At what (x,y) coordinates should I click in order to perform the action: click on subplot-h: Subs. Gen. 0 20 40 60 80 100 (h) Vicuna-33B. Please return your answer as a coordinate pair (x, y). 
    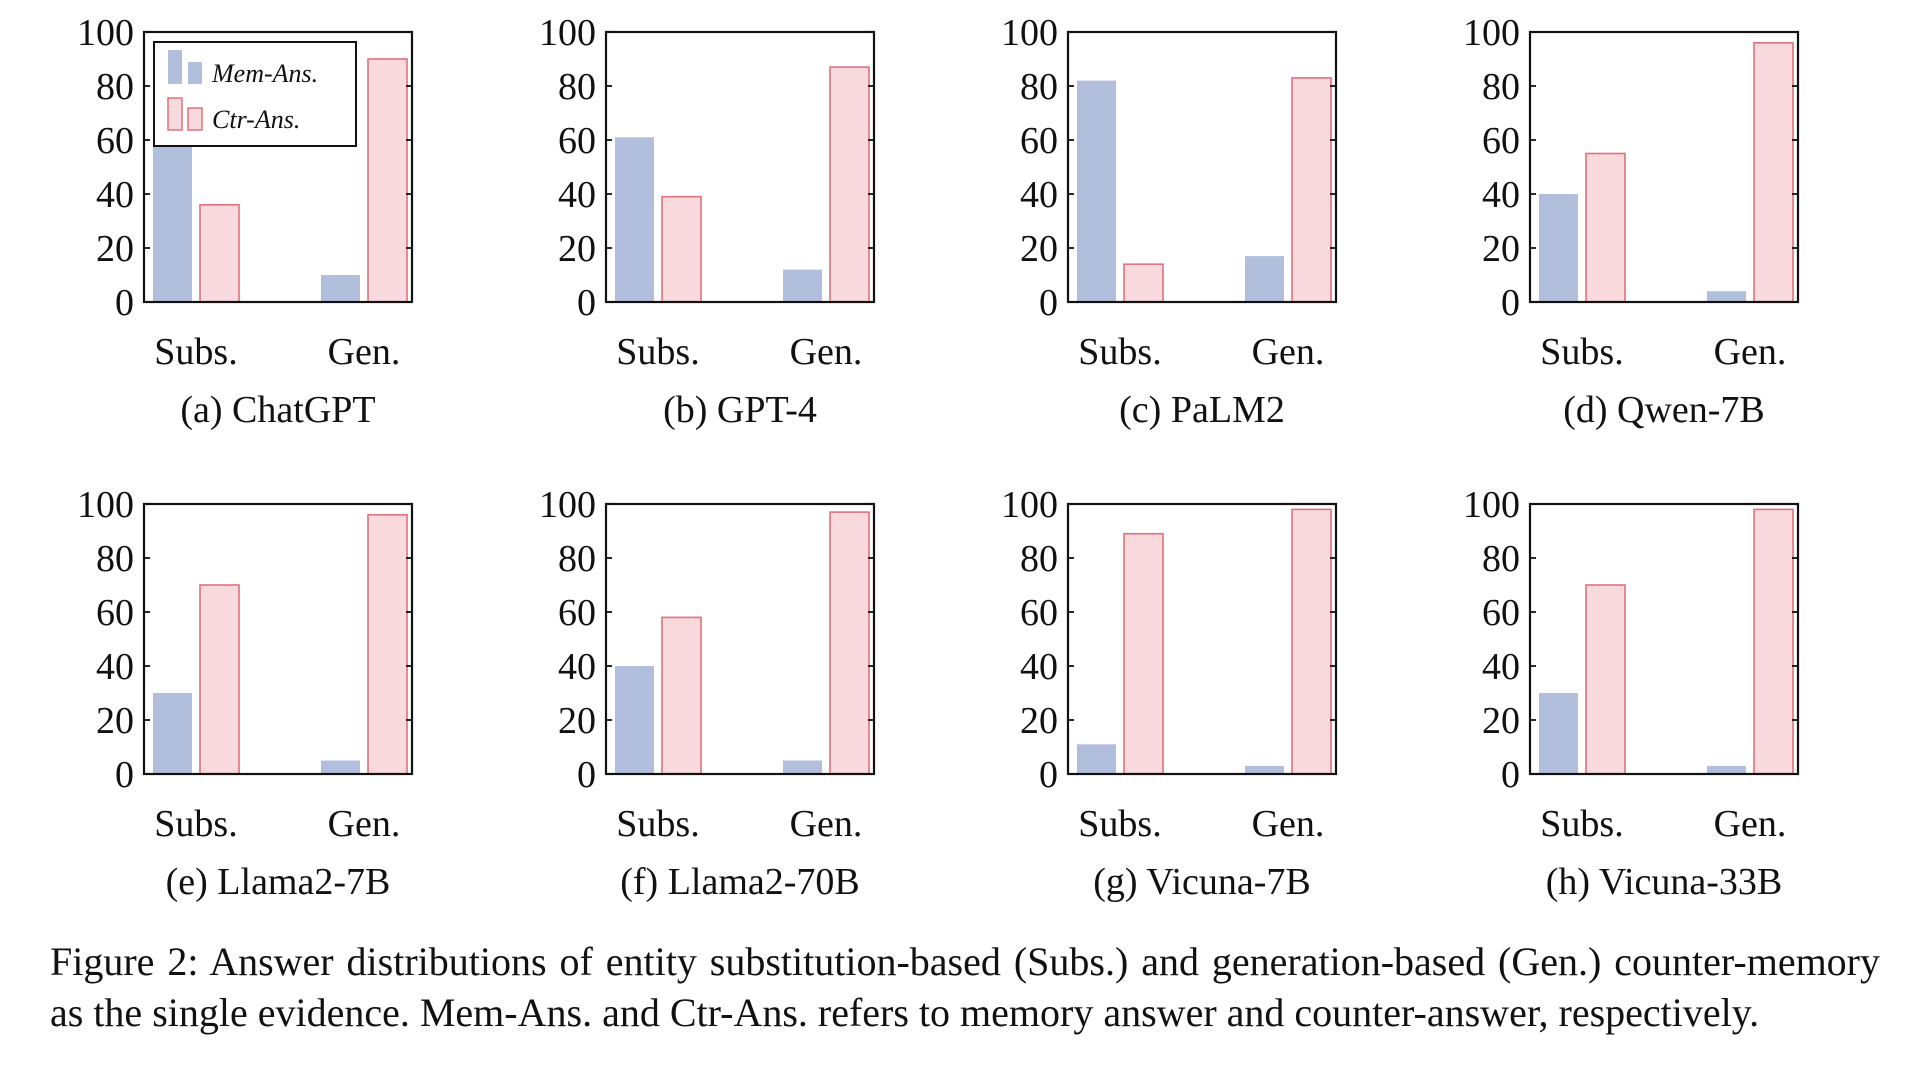
    Looking at the image, I should click on (1631, 693).